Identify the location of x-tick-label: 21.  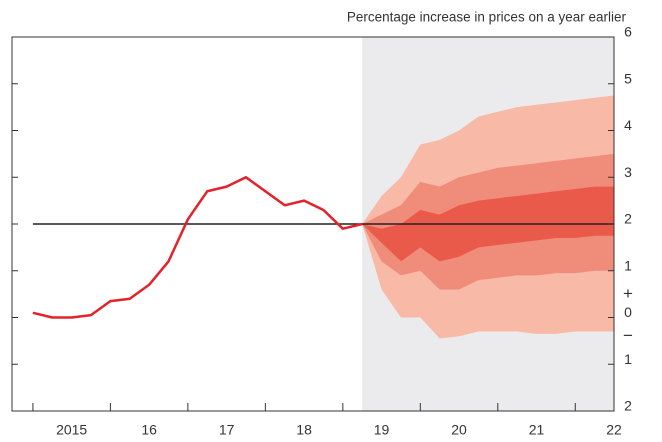
(537, 430).